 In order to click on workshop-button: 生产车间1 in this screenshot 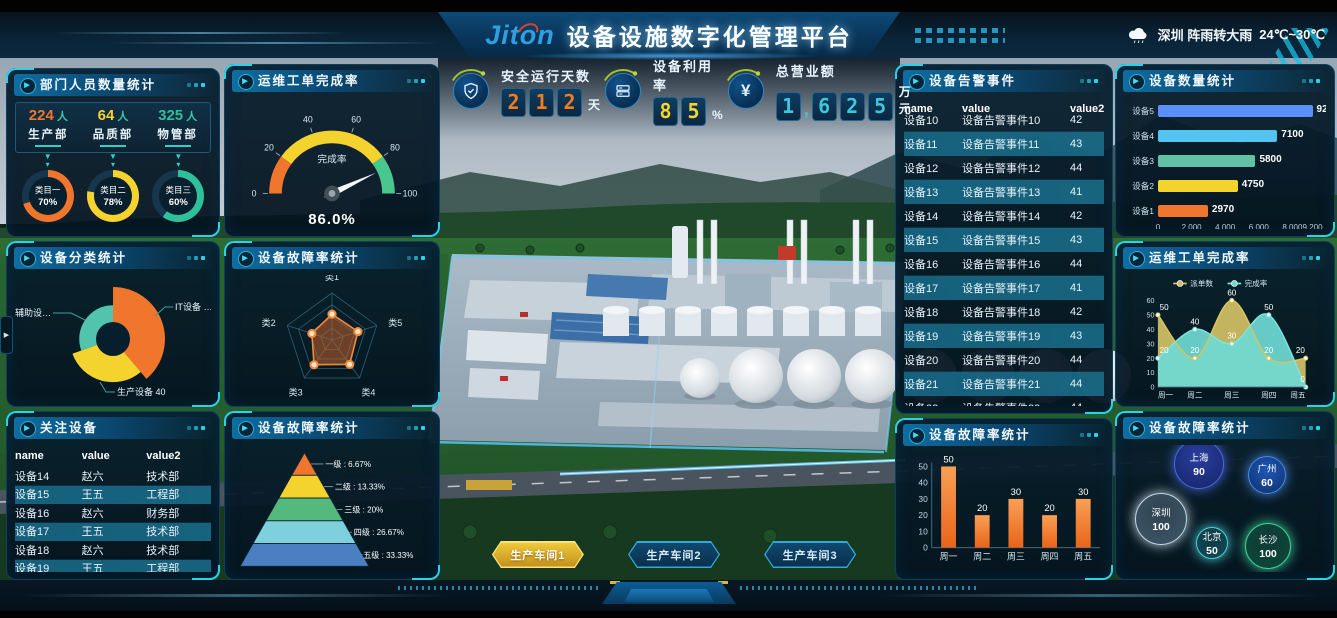, I will do `click(537, 555)`.